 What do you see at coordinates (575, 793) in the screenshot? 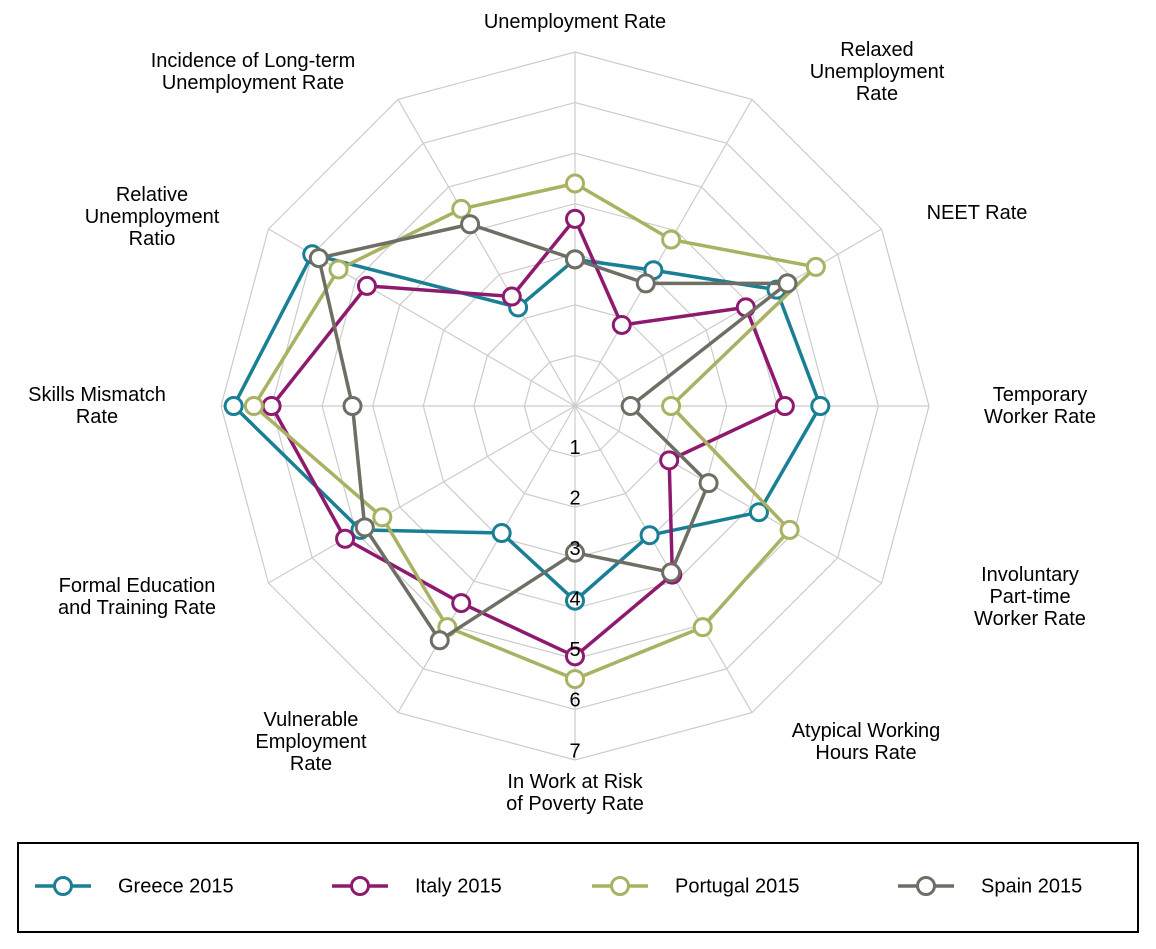
I see `category-label: In Work at Risk of Poverty Rate` at bounding box center [575, 793].